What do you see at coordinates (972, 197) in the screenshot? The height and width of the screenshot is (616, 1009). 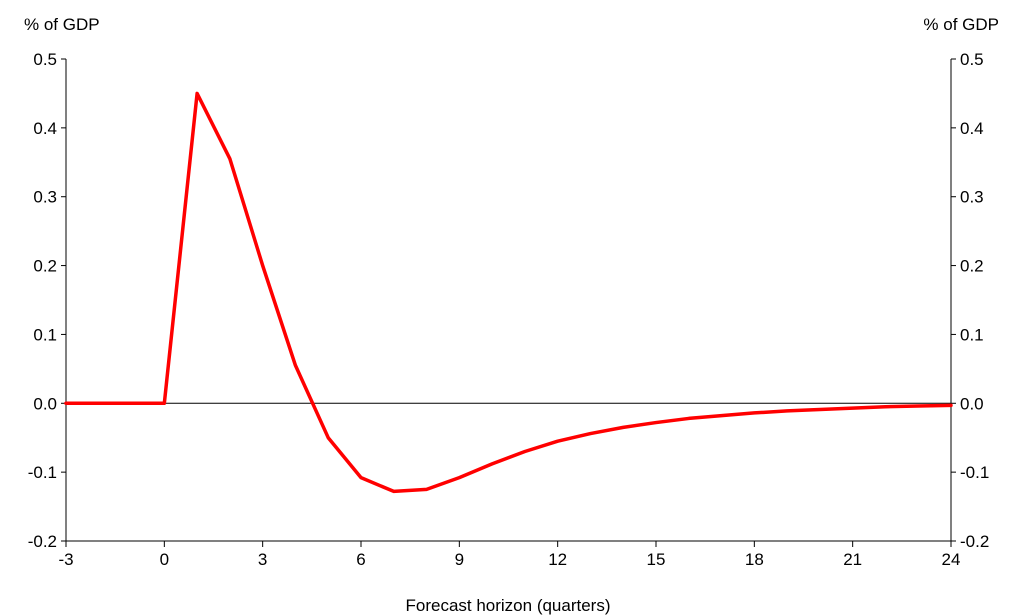 I see `right-y-tick-label: 0.3` at bounding box center [972, 197].